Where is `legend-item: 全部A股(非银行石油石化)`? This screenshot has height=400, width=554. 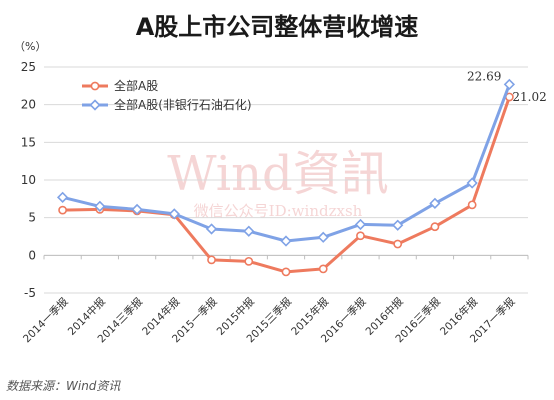 legend-item: 全部A股(非银行石油石化) is located at coordinates (167, 104).